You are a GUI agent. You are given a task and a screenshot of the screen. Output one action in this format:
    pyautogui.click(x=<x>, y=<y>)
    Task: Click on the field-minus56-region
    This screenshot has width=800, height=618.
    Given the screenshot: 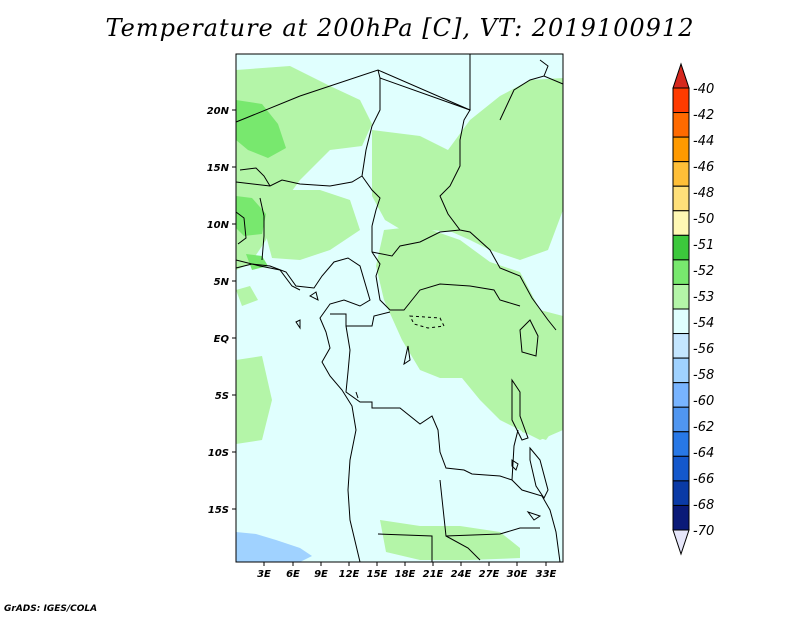 What is the action you would take?
    pyautogui.click(x=274, y=547)
    